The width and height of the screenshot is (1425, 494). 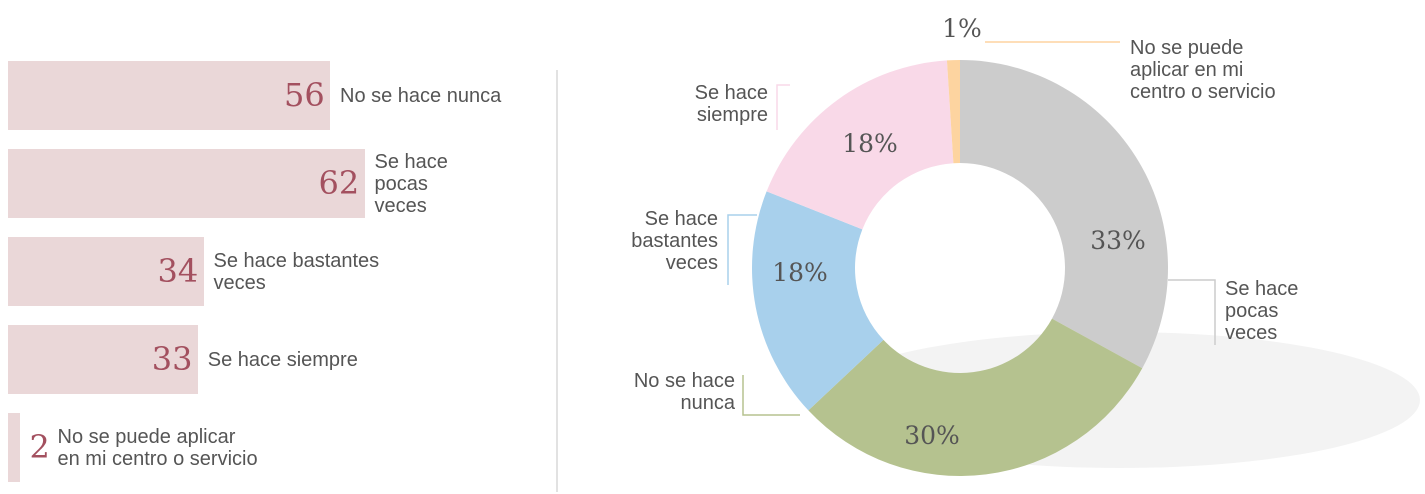 I want to click on value-label: 2, so click(x=39, y=447).